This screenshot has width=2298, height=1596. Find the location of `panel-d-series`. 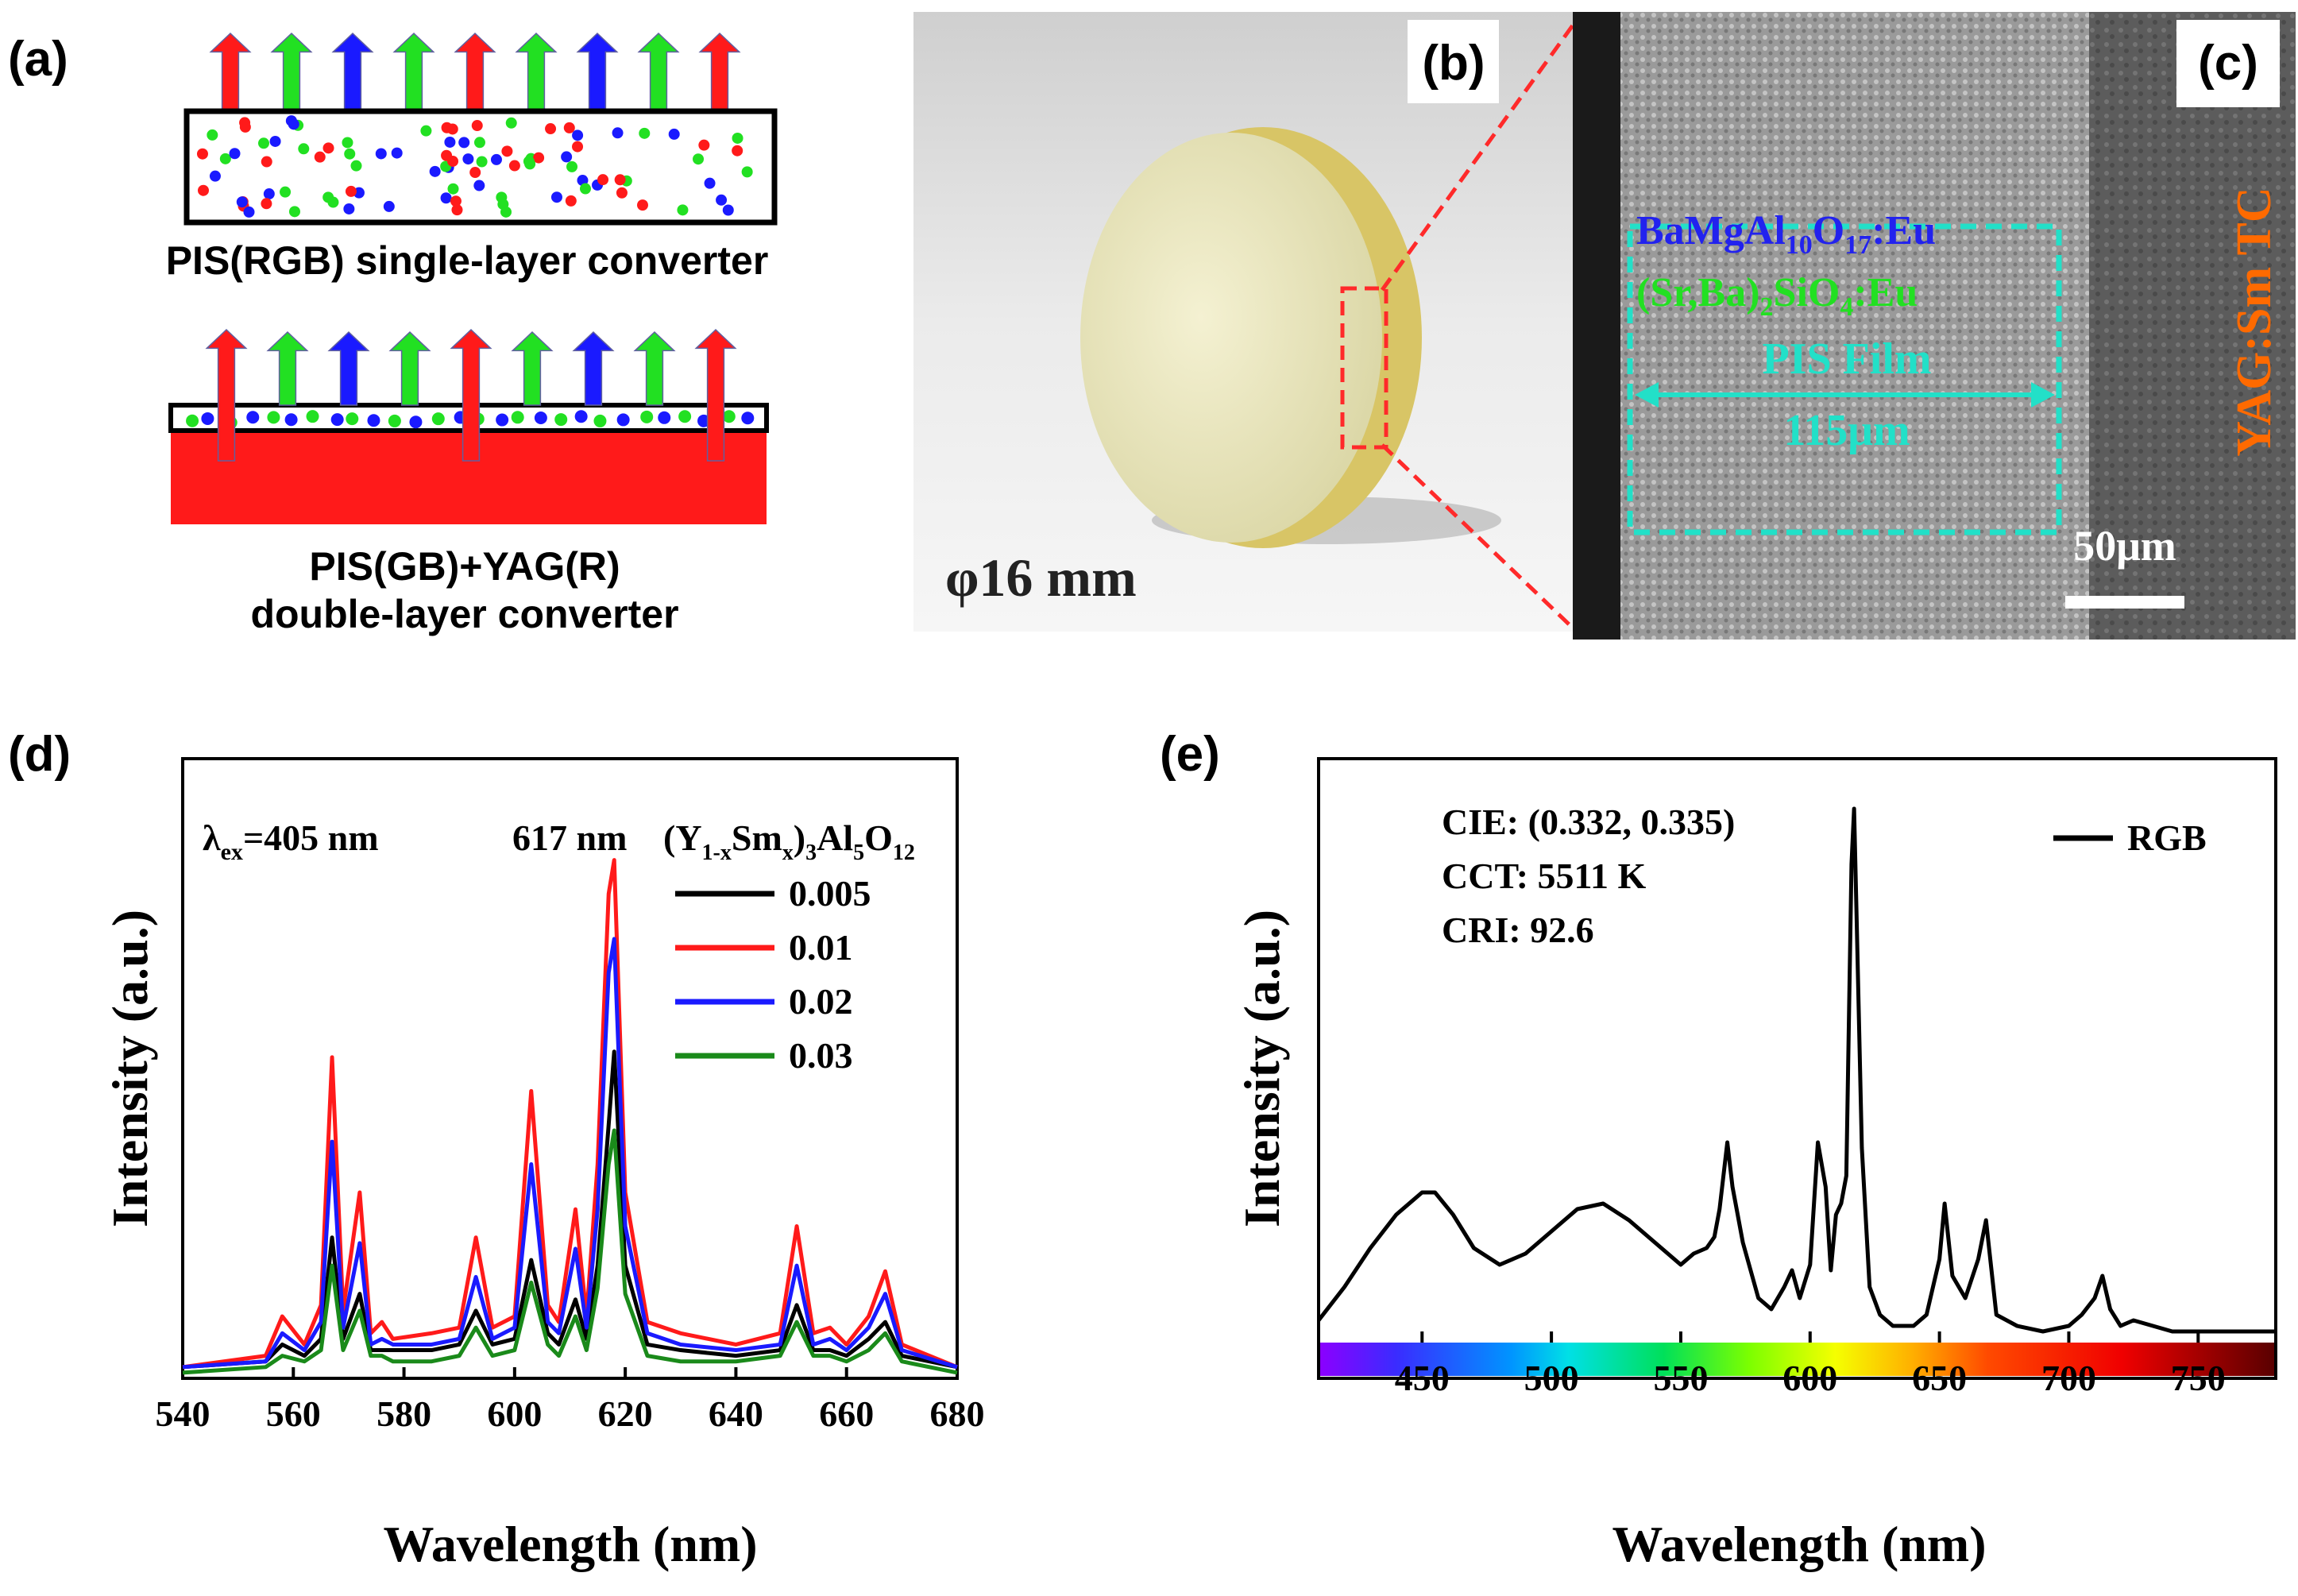

panel-d-series is located at coordinates (570, 1116).